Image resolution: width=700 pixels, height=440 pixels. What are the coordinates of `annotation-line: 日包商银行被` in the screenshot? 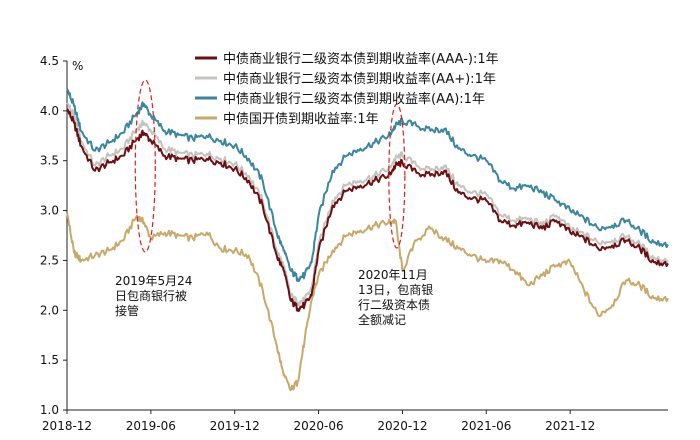 It's located at (151, 295).